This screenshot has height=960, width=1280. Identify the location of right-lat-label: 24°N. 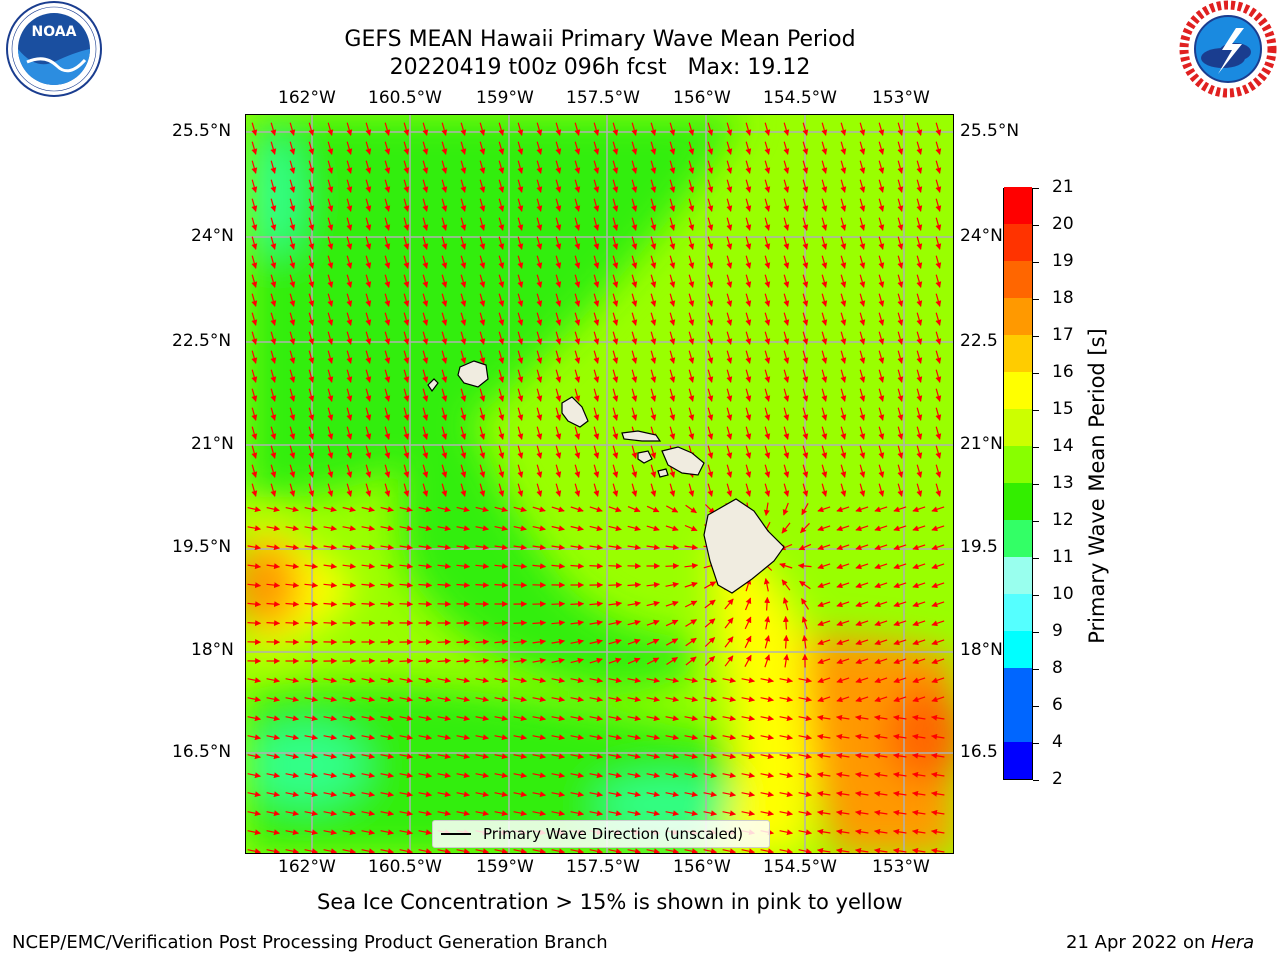
(981, 236).